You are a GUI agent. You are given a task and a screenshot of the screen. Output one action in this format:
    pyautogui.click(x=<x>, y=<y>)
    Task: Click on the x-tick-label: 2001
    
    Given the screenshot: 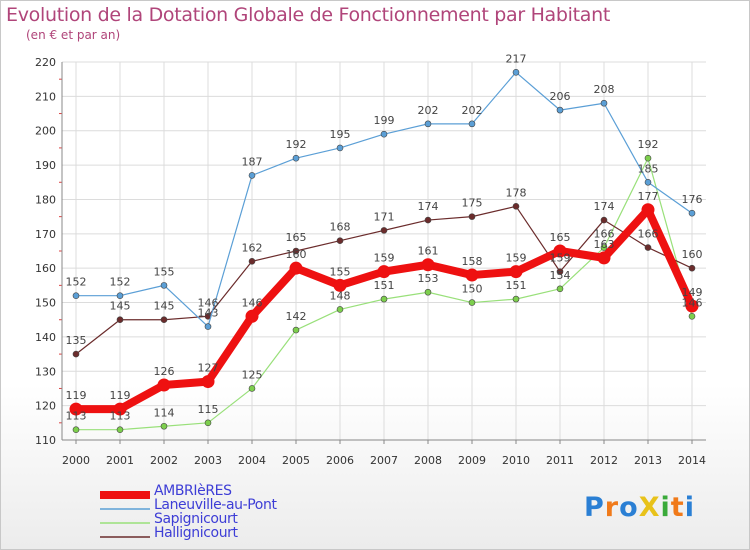 What is the action you would take?
    pyautogui.click(x=120, y=460)
    